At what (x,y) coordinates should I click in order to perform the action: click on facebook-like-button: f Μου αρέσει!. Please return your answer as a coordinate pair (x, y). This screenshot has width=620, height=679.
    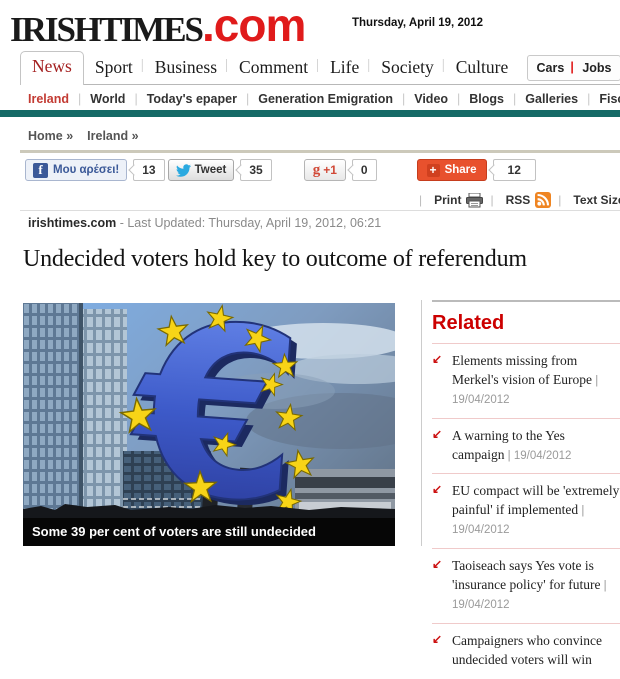
    Looking at the image, I should click on (76, 170).